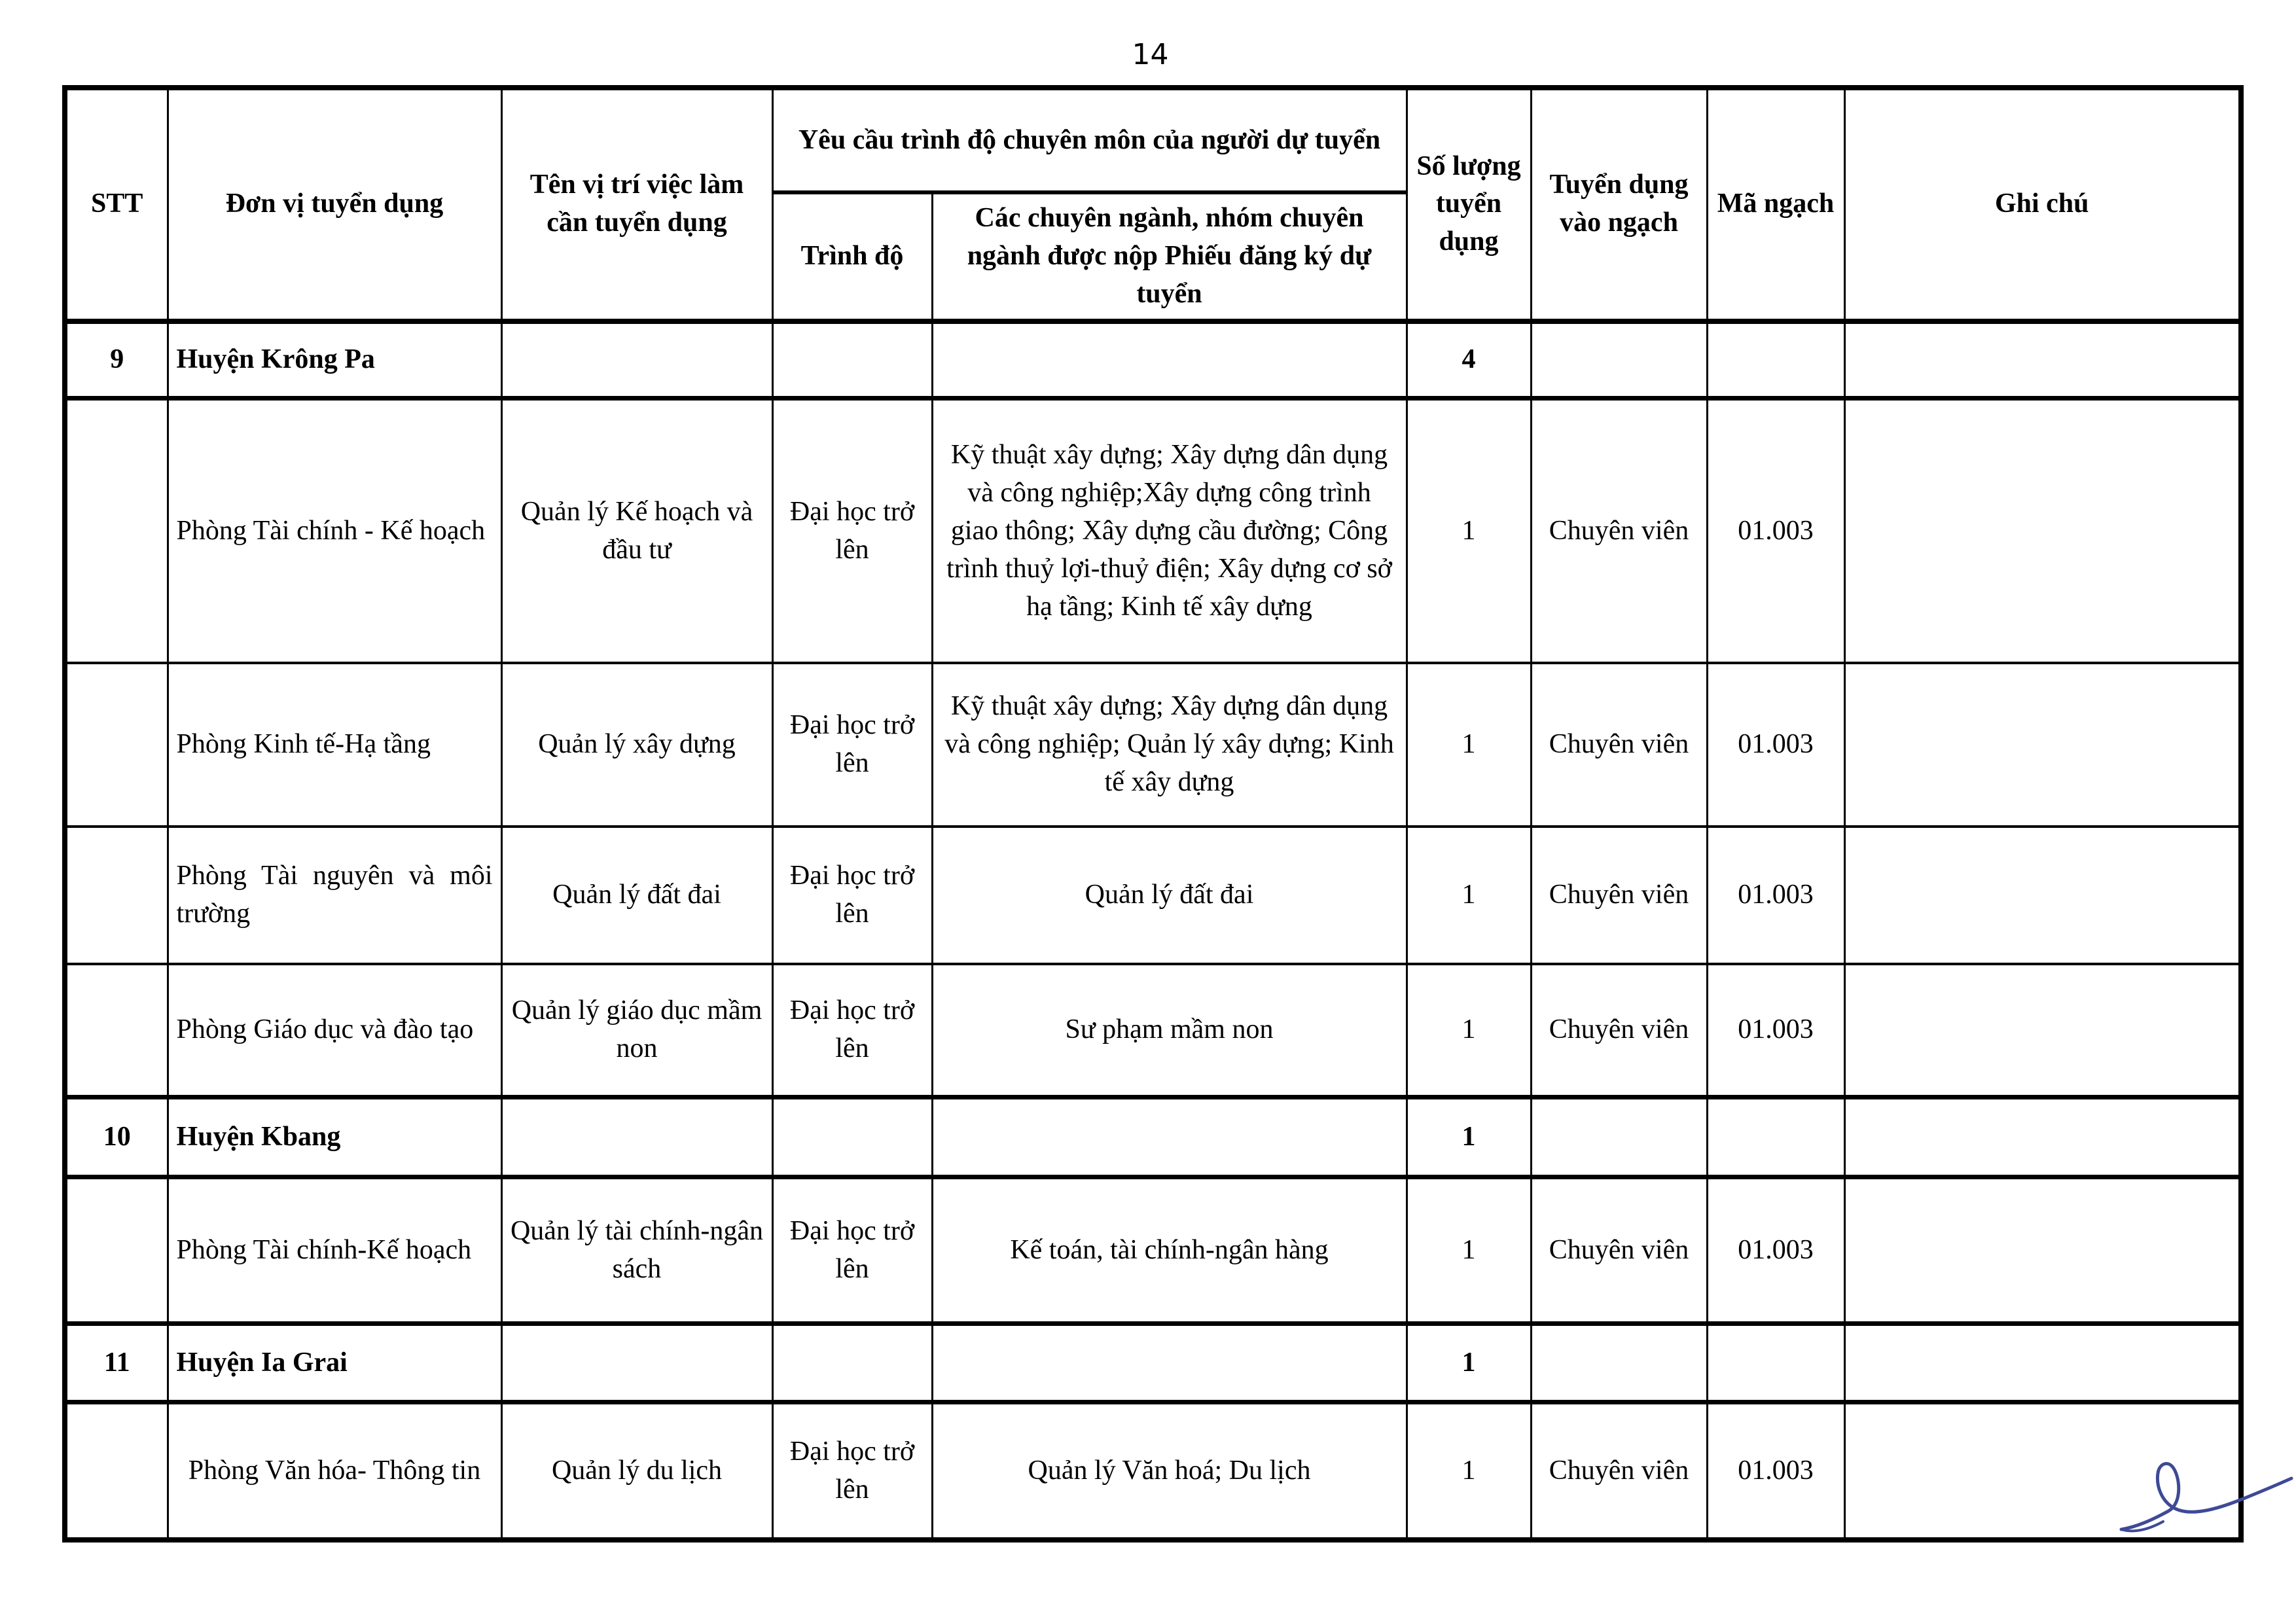 The width and height of the screenshot is (2296, 1623). What do you see at coordinates (1169, 1250) in the screenshot?
I see `cell-chuyen-nganh: Kế toán, tài chính-ngân hàng` at bounding box center [1169, 1250].